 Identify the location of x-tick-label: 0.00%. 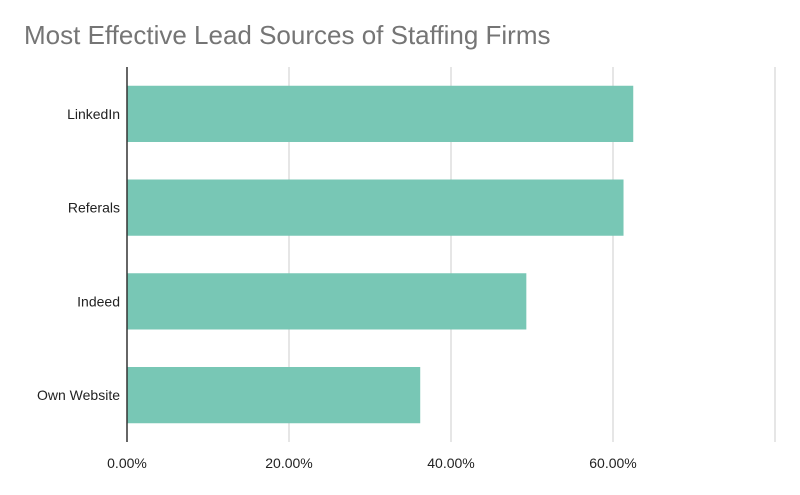
(127, 463).